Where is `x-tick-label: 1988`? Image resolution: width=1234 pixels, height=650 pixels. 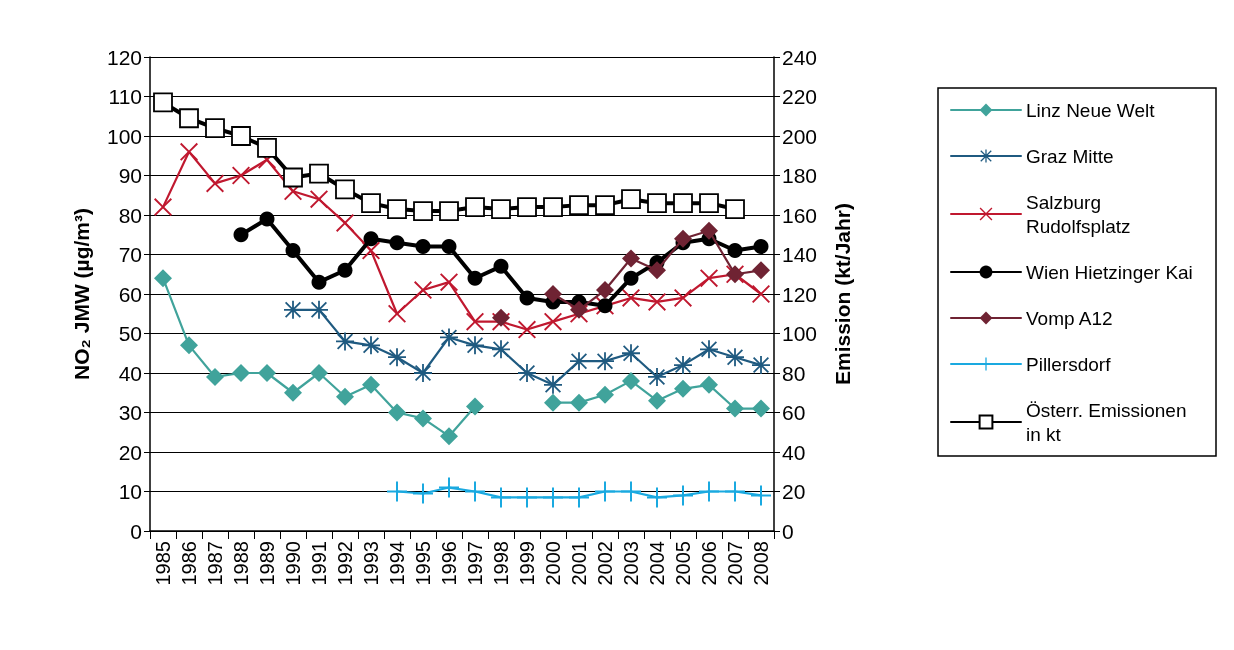
x-tick-label: 1988 is located at coordinates (241, 563).